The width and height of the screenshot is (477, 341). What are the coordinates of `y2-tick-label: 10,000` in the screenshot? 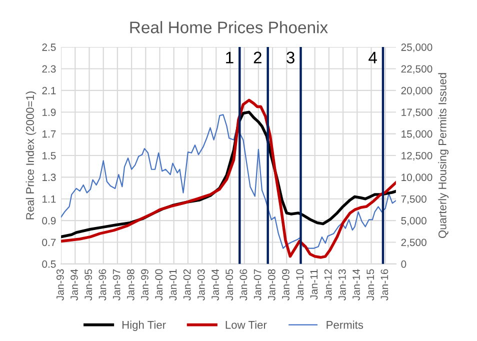 It's located at (417, 178).